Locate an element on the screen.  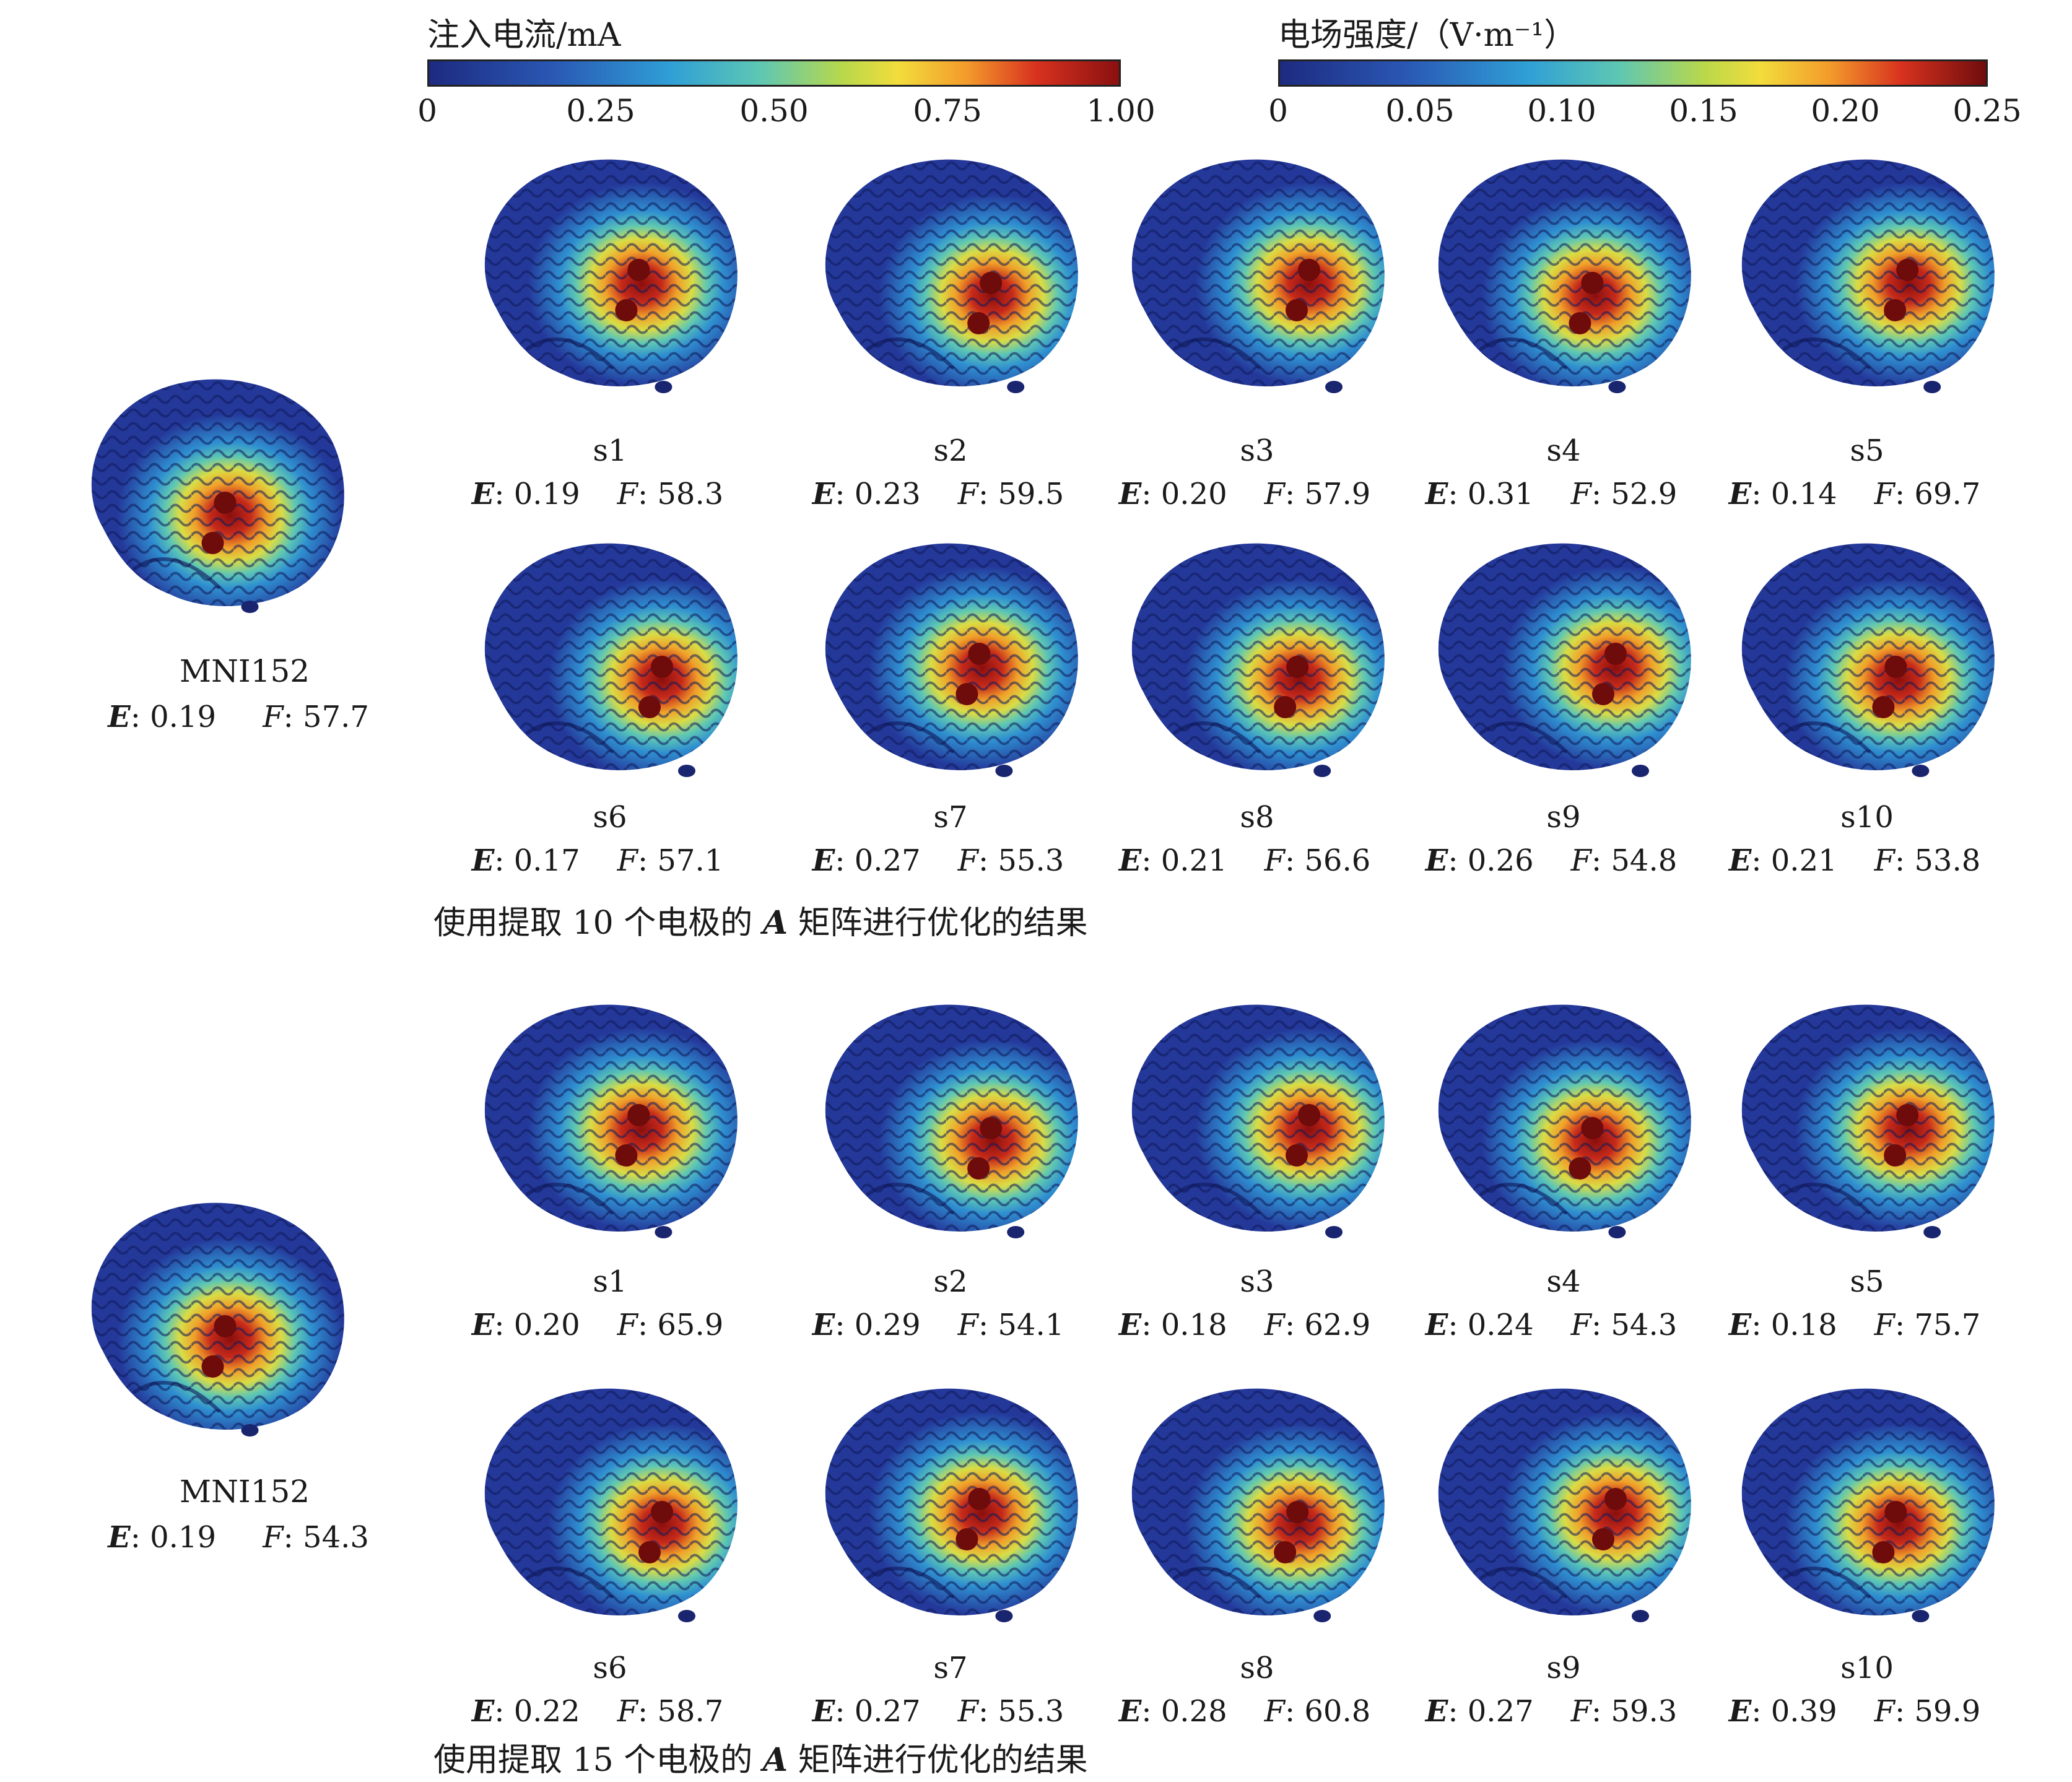
e-value: 0.24 is located at coordinates (1500, 1325).